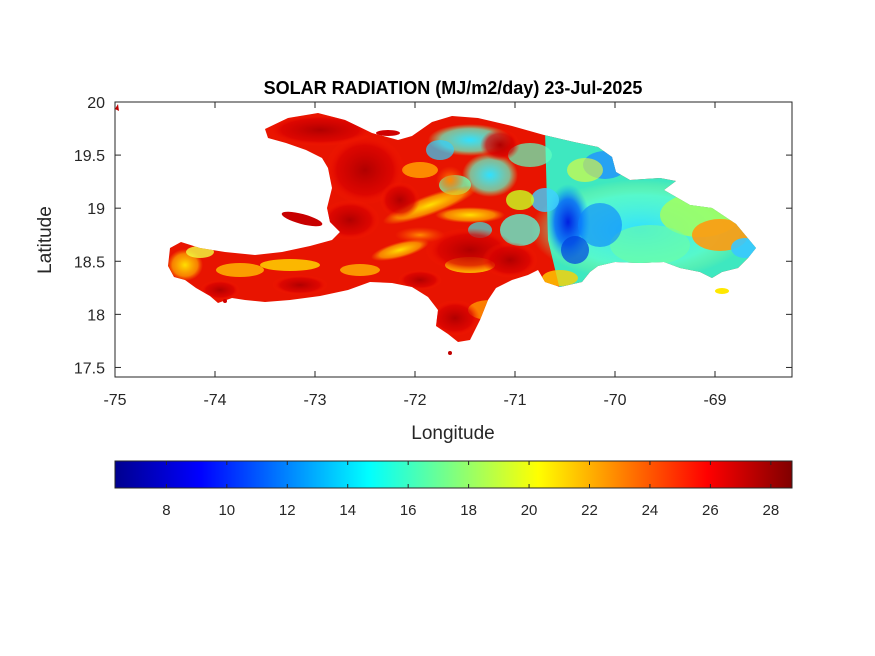 The height and width of the screenshot is (656, 875). I want to click on saona-island, so click(722, 291).